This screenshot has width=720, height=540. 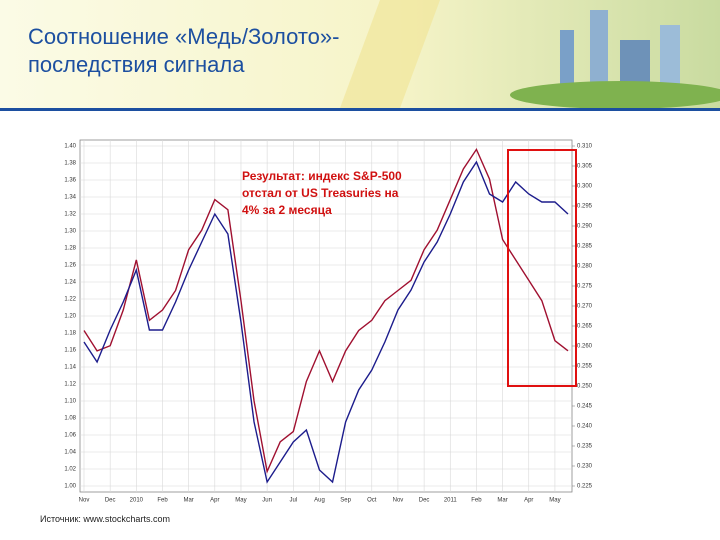 What do you see at coordinates (585, 327) in the screenshot?
I see `y2-tick-label: 0.265` at bounding box center [585, 327].